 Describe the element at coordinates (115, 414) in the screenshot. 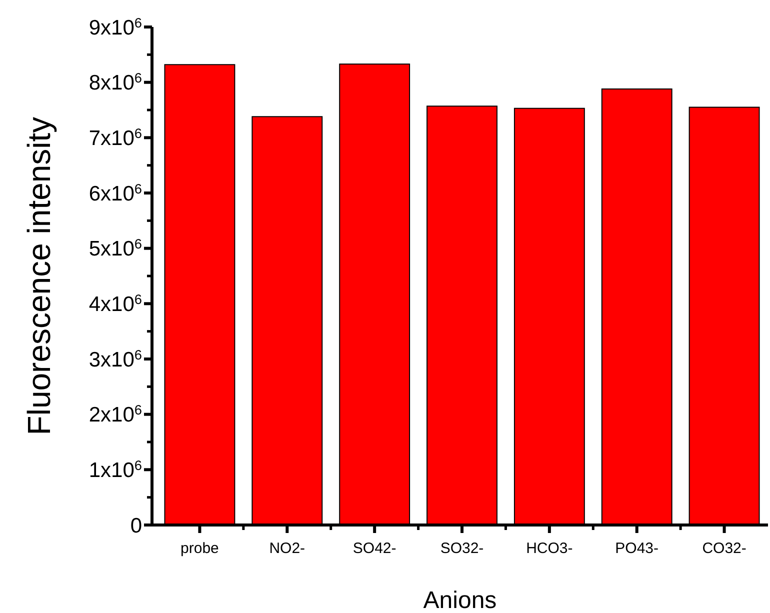

I see `y-tick-label: 2x10$^{6}$` at that location.